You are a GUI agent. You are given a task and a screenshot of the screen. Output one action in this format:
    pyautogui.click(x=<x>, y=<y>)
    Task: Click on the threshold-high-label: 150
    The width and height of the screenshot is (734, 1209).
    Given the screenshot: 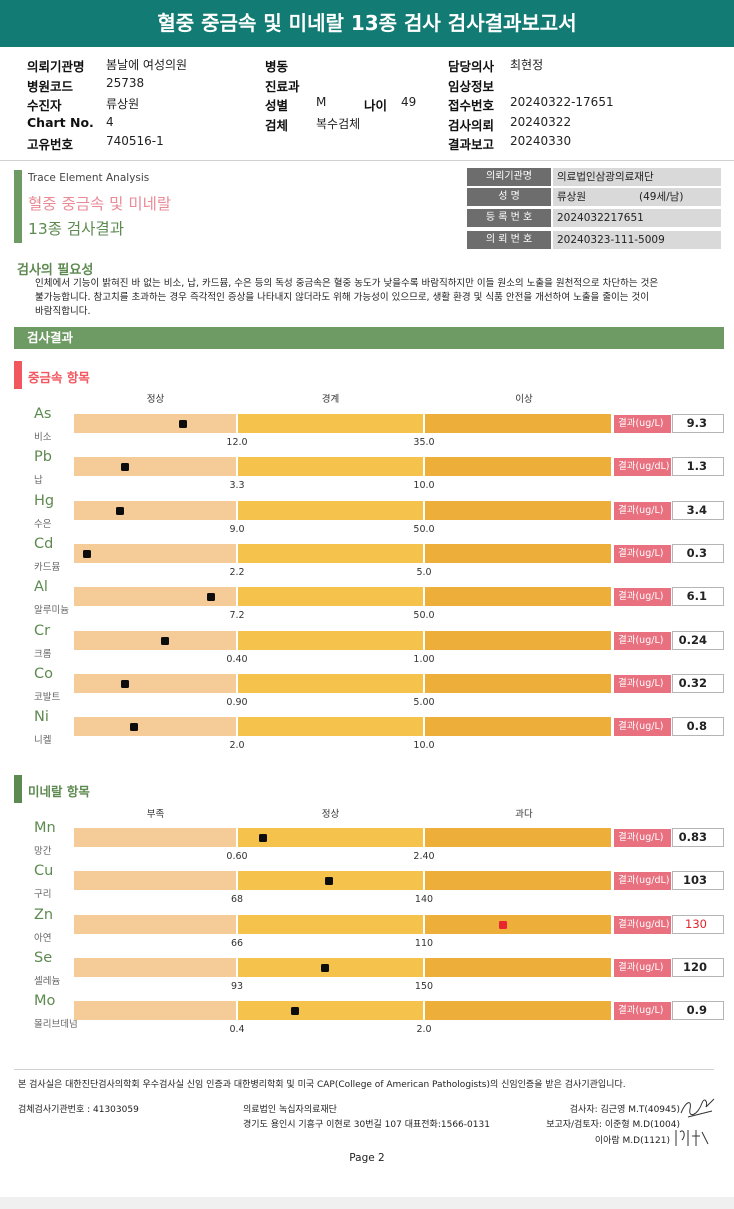 What is the action you would take?
    pyautogui.click(x=424, y=986)
    